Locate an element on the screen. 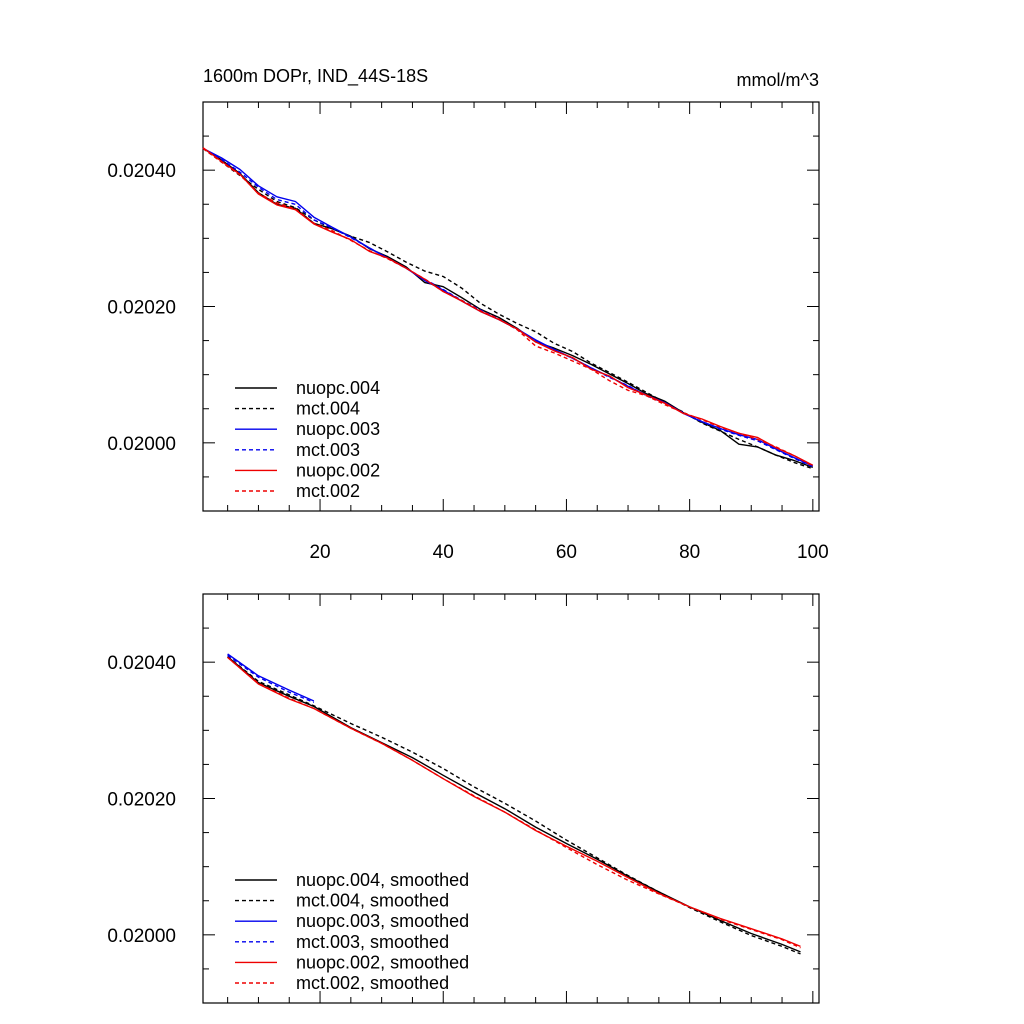 The height and width of the screenshot is (1024, 1024). legend-label: nuopc.003, smoothed is located at coordinates (382, 921).